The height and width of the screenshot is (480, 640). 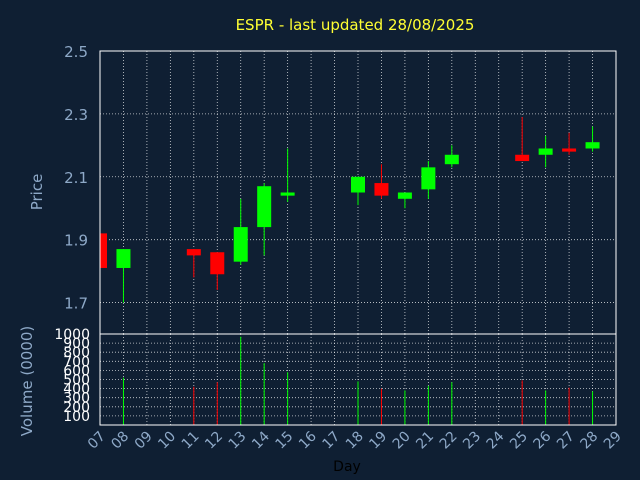 I want to click on price-tick-label: 1.7, so click(x=76, y=304).